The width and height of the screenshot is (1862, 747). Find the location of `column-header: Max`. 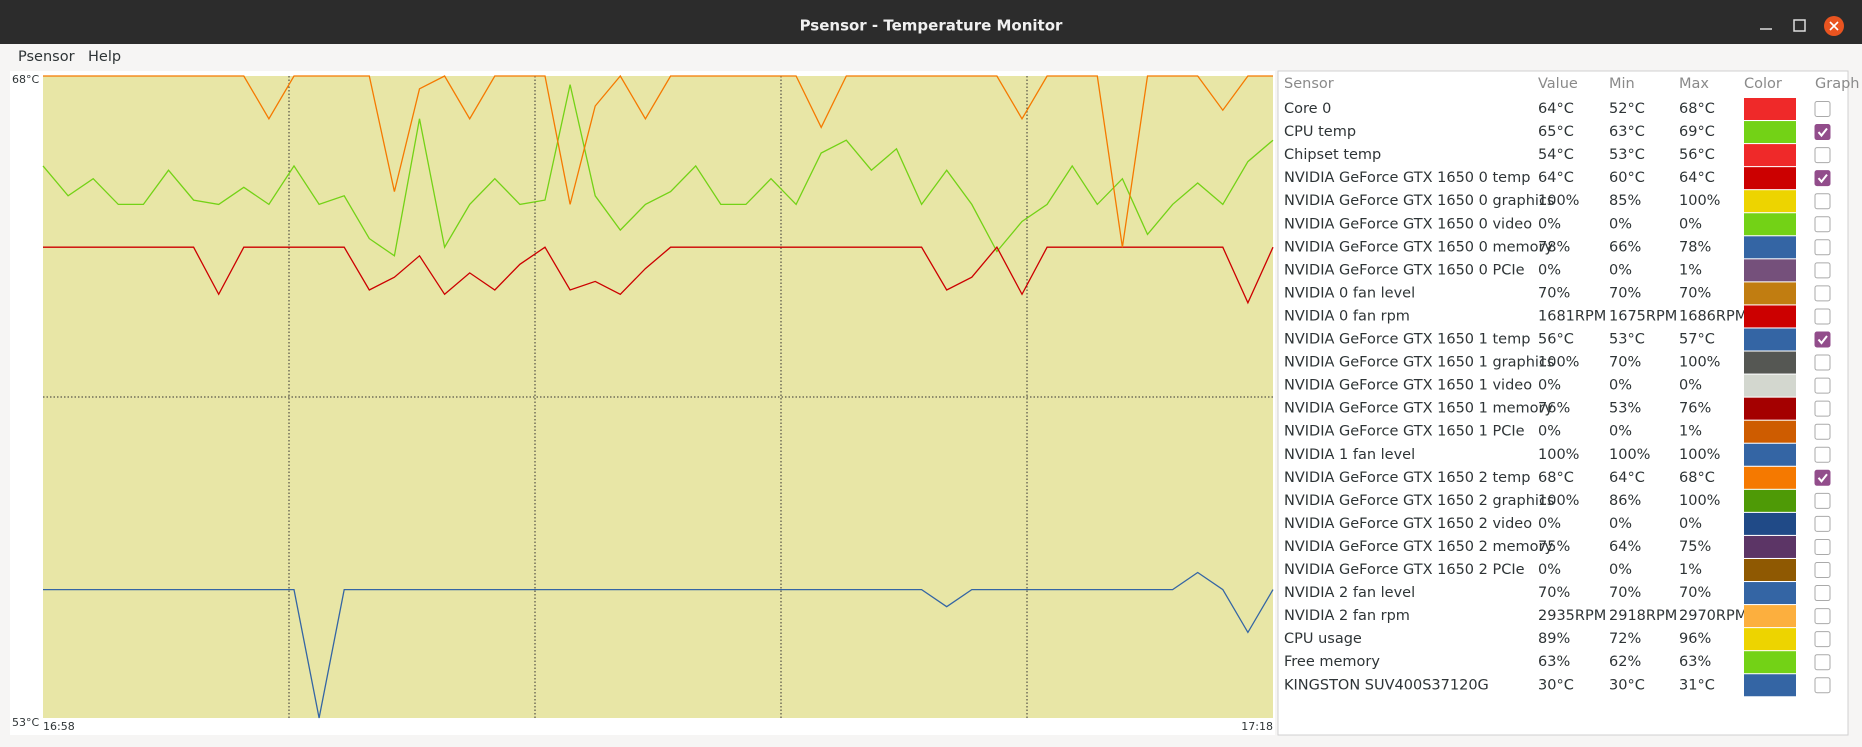

column-header: Max is located at coordinates (1694, 84).